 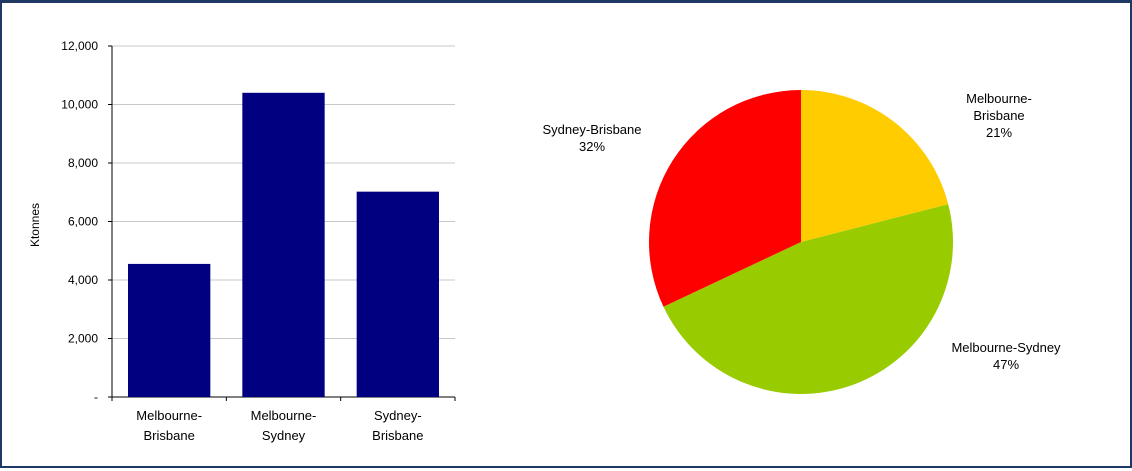 What do you see at coordinates (83, 163) in the screenshot?
I see `y-tick-label: 8,000` at bounding box center [83, 163].